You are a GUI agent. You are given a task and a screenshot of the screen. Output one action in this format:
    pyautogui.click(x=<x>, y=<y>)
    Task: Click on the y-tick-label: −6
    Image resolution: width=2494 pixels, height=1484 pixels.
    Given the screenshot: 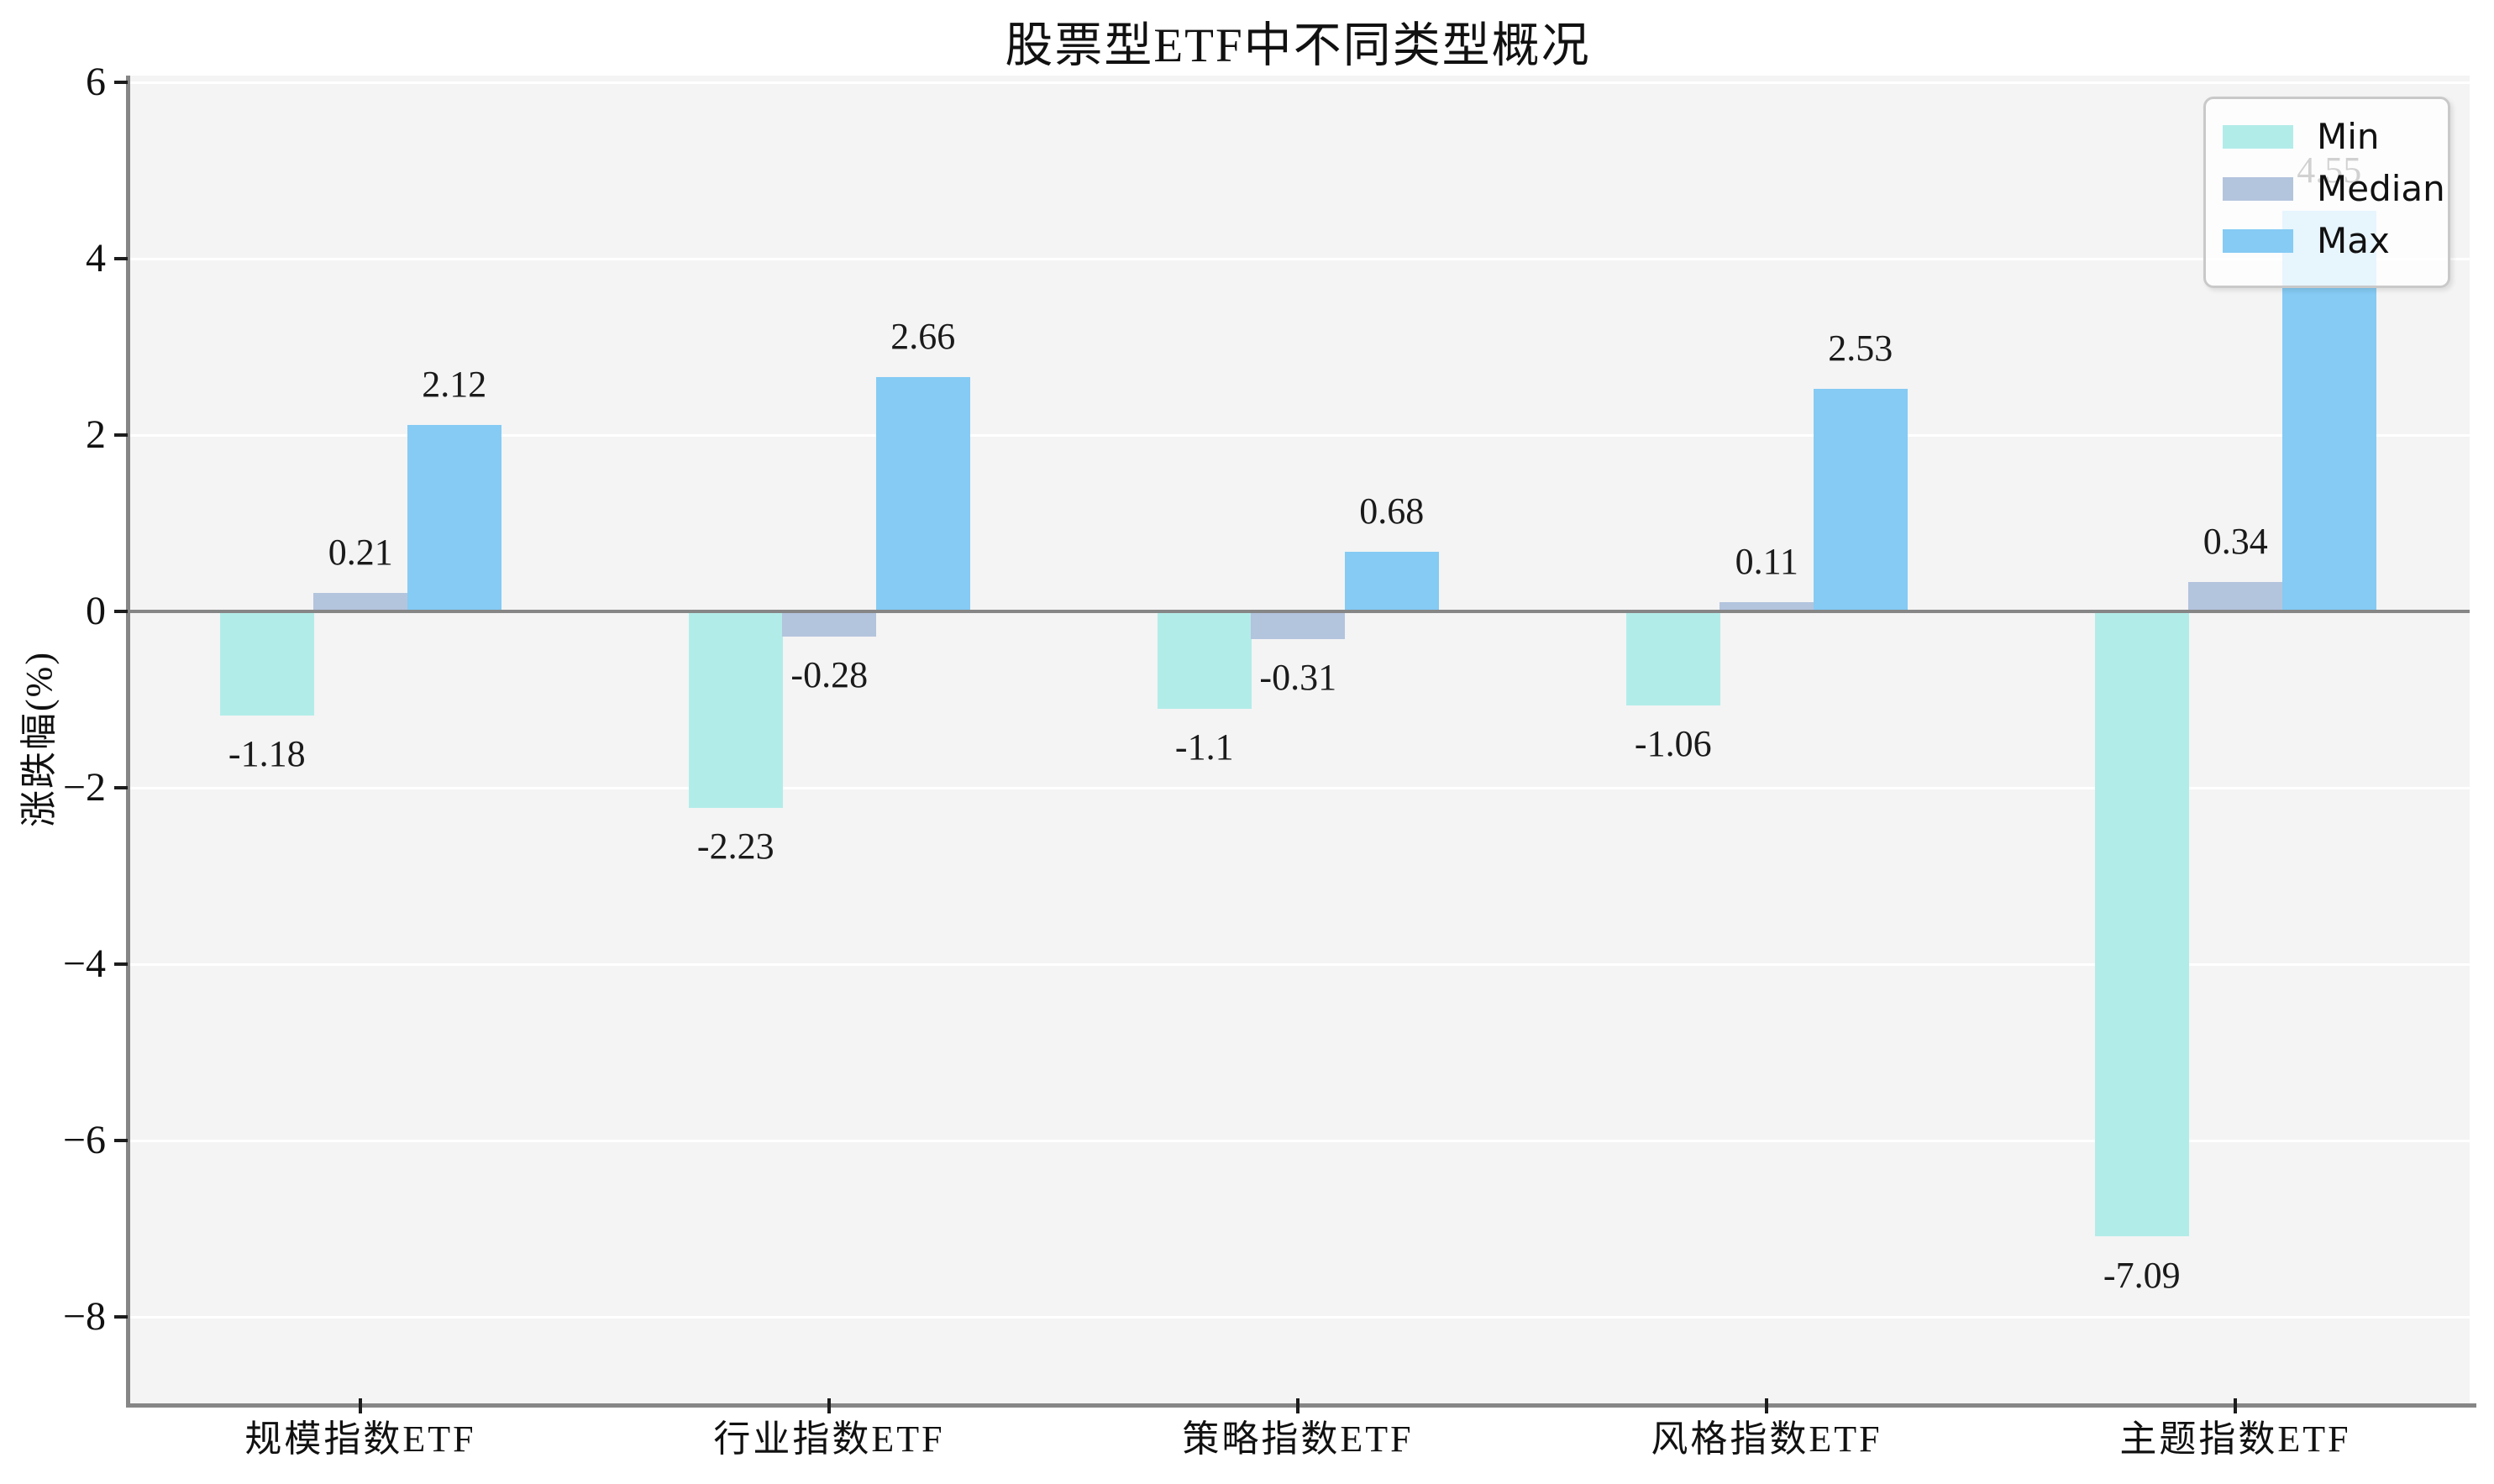 What is the action you would take?
    pyautogui.click(x=84, y=1140)
    